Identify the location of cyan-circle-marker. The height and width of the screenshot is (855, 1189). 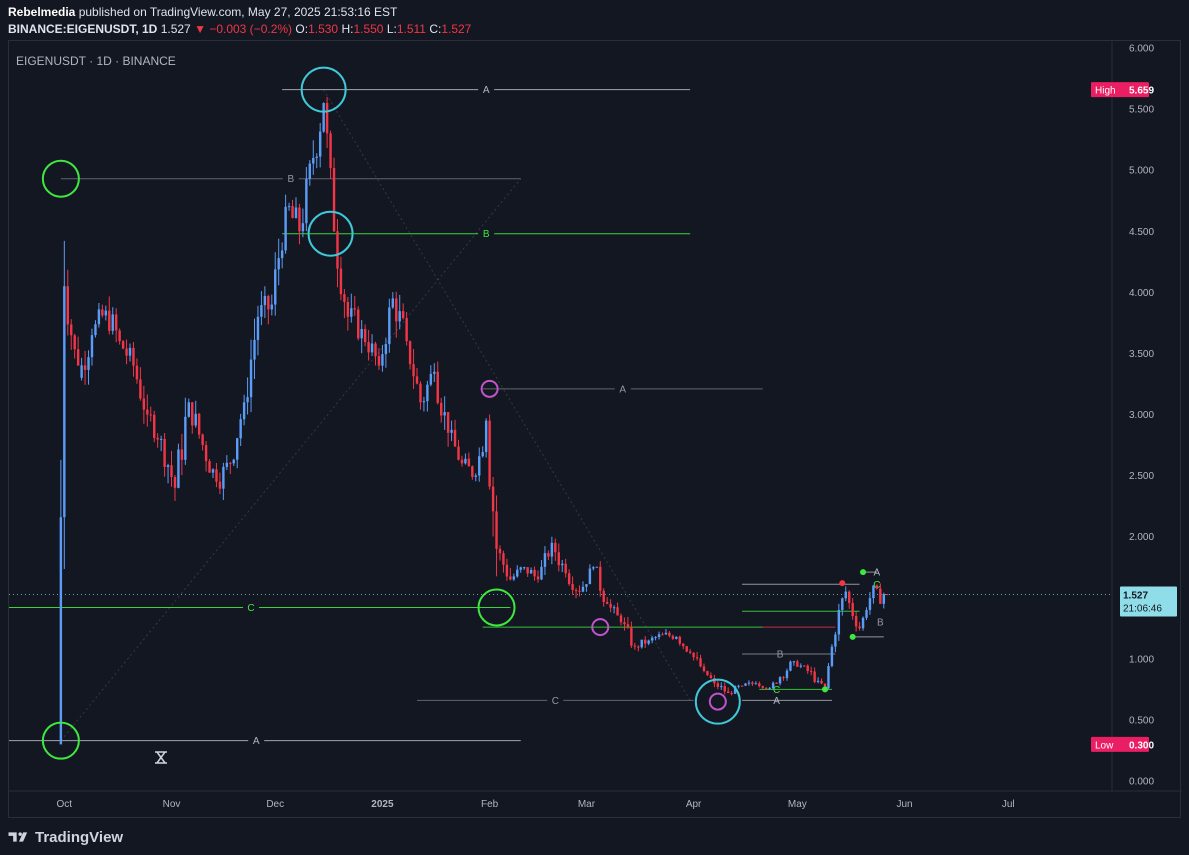
(323, 89).